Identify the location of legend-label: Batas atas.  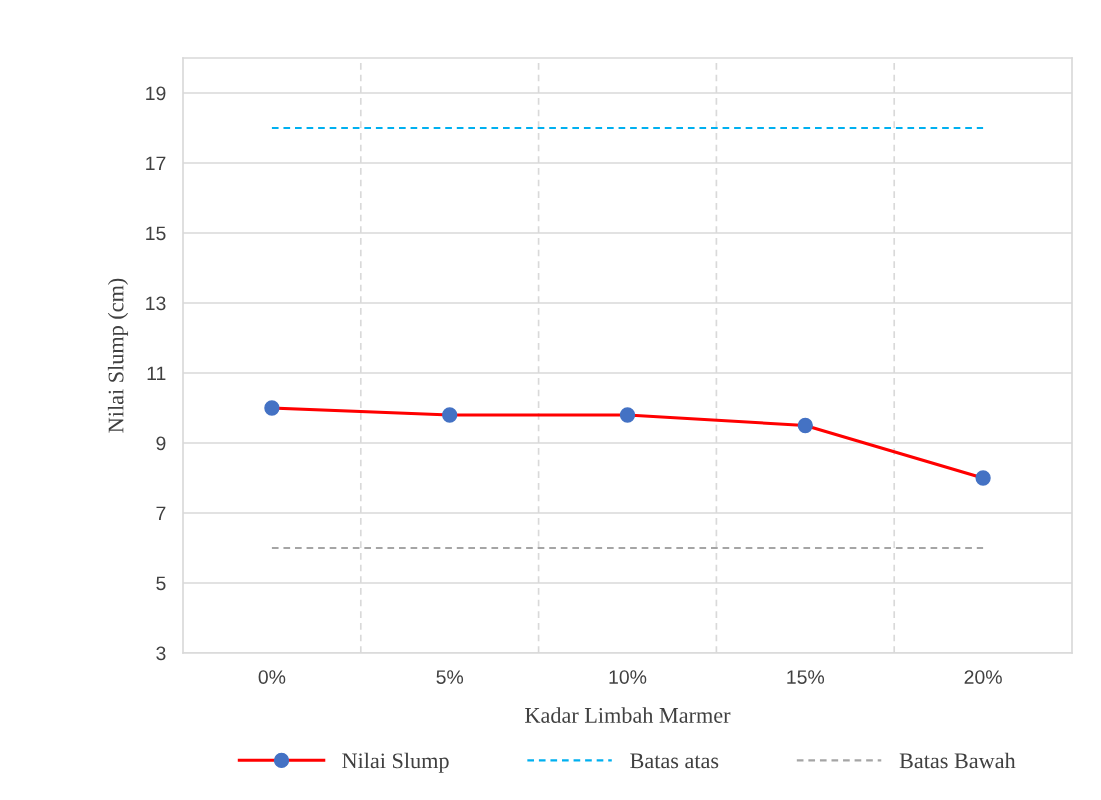
(674, 761).